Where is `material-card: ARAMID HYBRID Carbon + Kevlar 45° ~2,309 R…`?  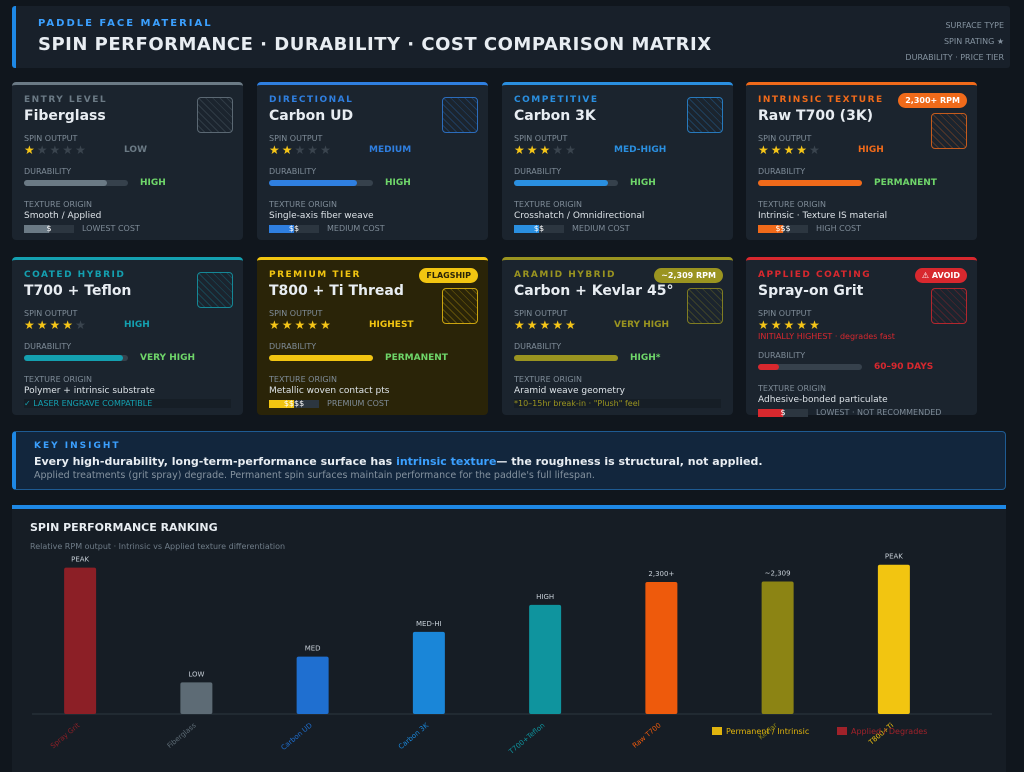
material-card: ARAMID HYBRID Carbon + Kevlar 45° ~2,309 R… is located at coordinates (617, 336).